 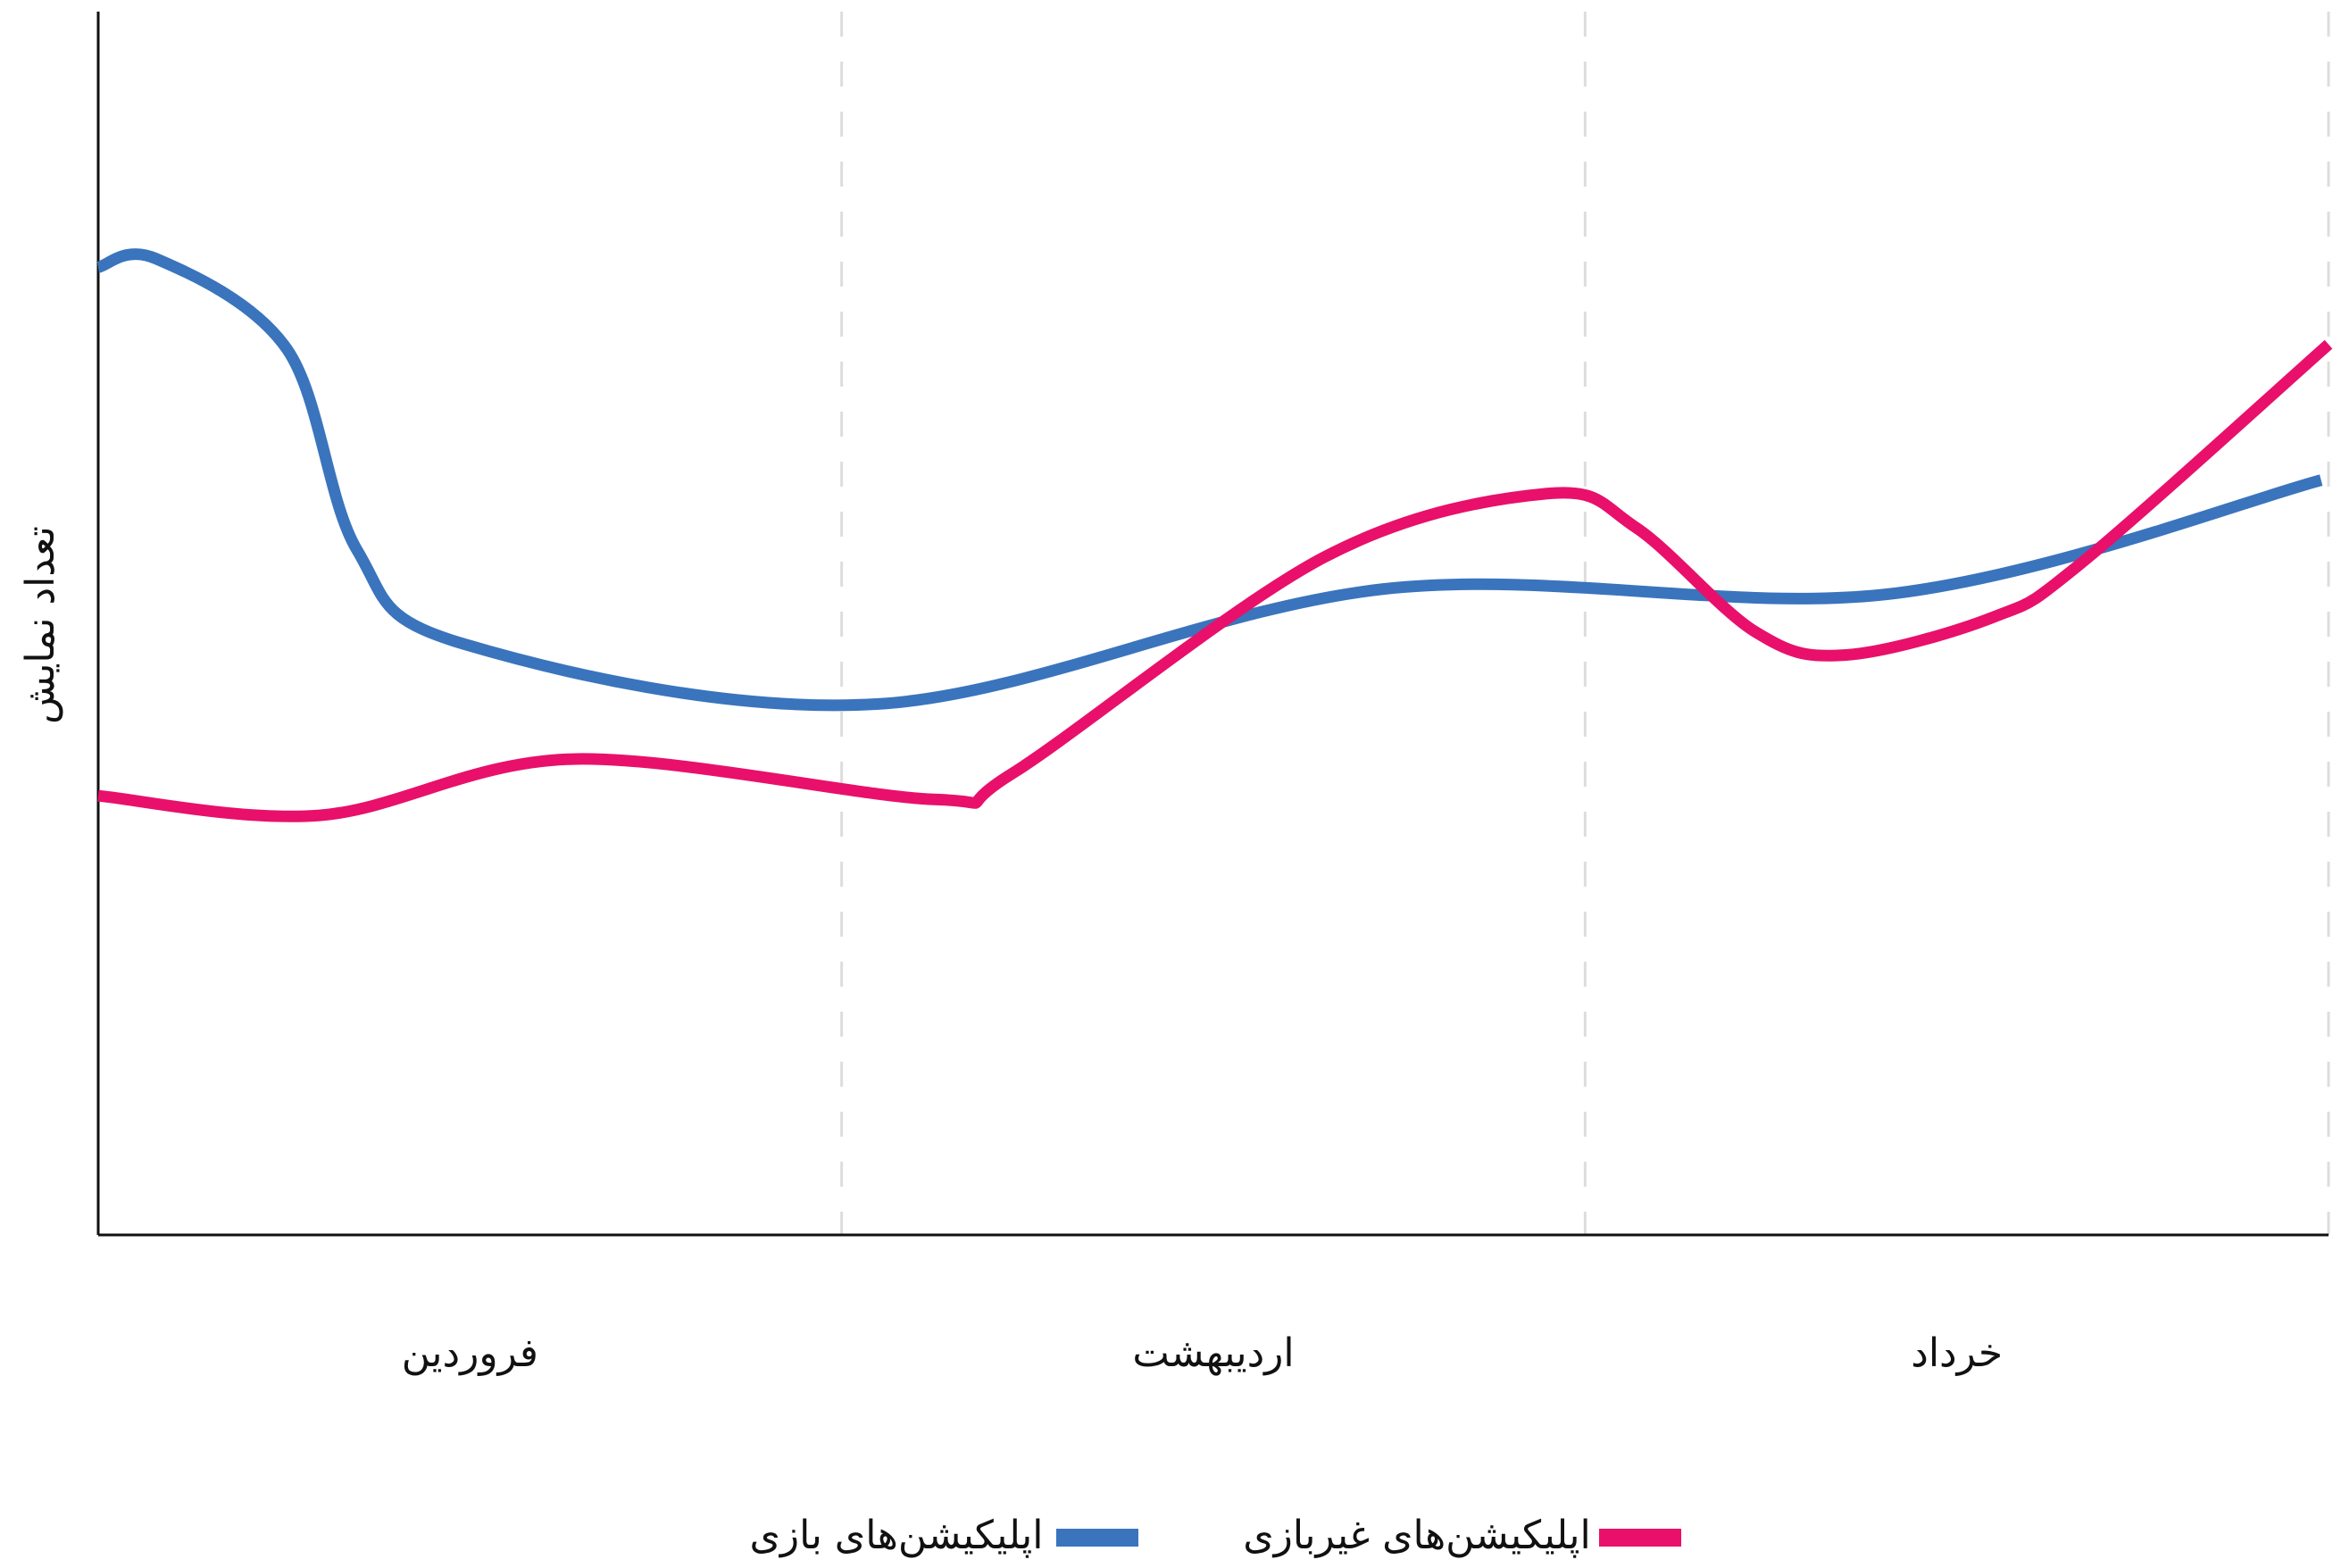 I want to click on x-tick-label: فروردین, so click(x=470, y=1353).